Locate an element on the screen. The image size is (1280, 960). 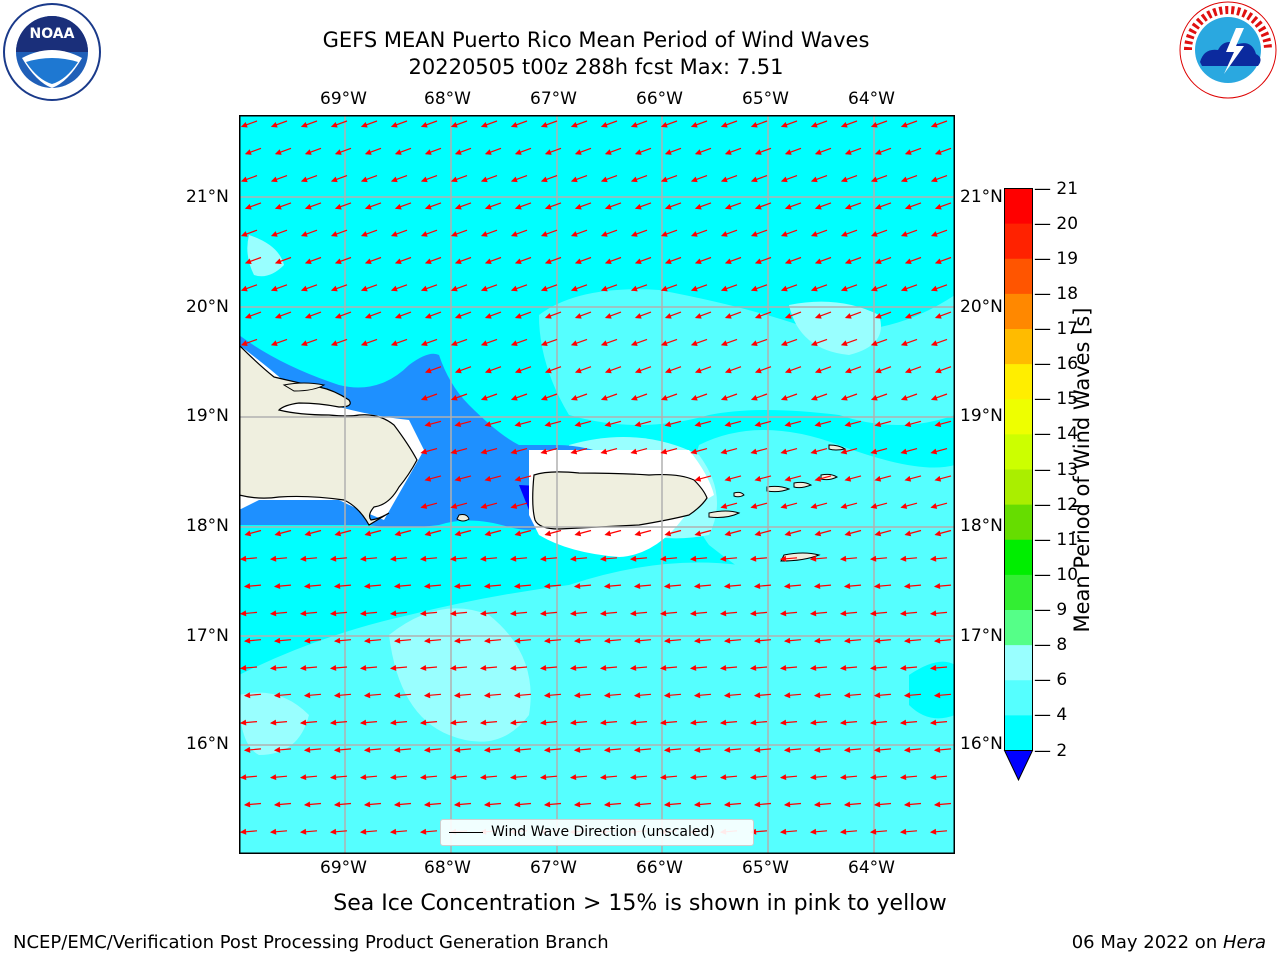
nws-logo is located at coordinates (1228, 50).